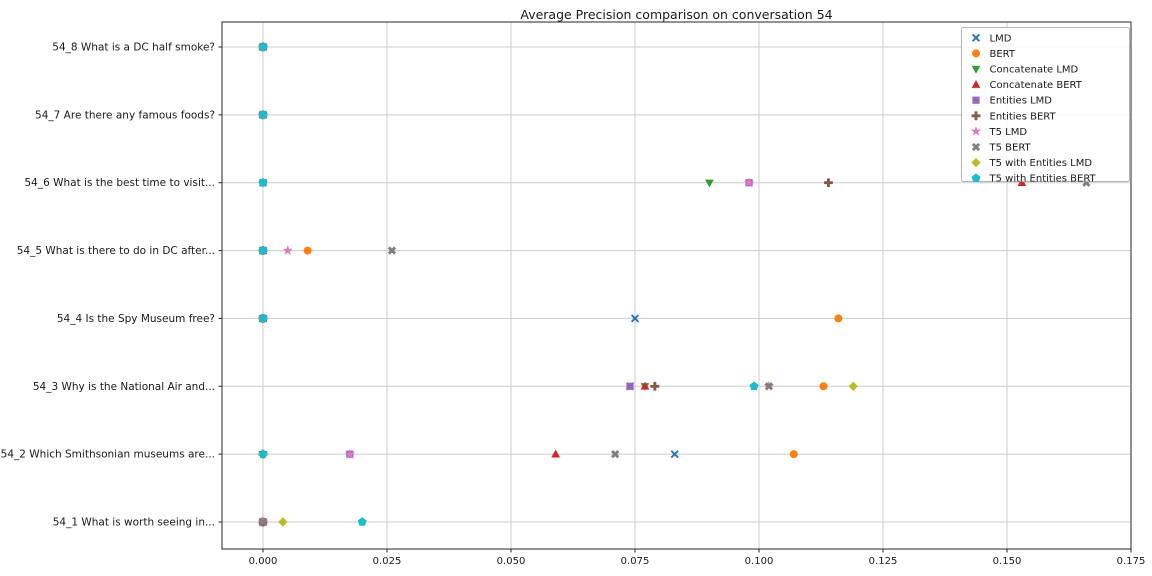 This screenshot has height=576, width=1152. What do you see at coordinates (125, 115) in the screenshot?
I see `y-category-label: 54_7 Are there any famous foods?` at bounding box center [125, 115].